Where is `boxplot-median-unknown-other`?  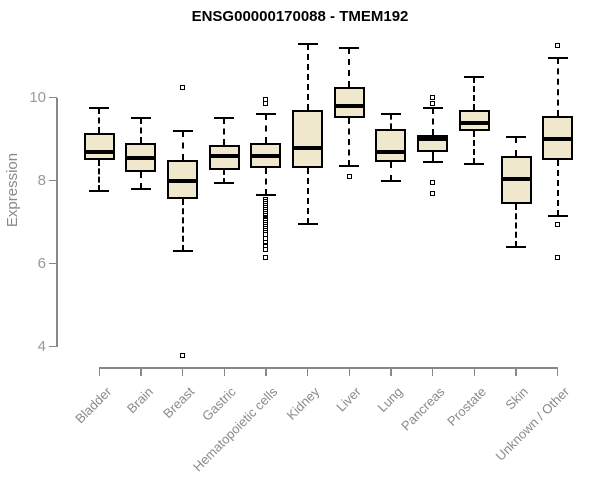 boxplot-median-unknown-other is located at coordinates (558, 139).